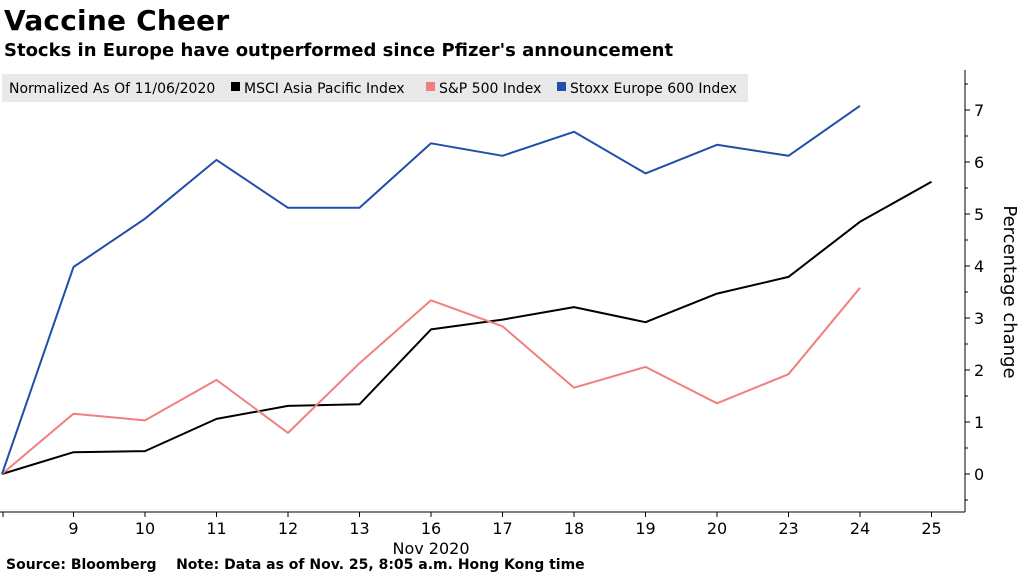 This screenshot has width=1024, height=576. I want to click on x-tick-label: 11, so click(216, 528).